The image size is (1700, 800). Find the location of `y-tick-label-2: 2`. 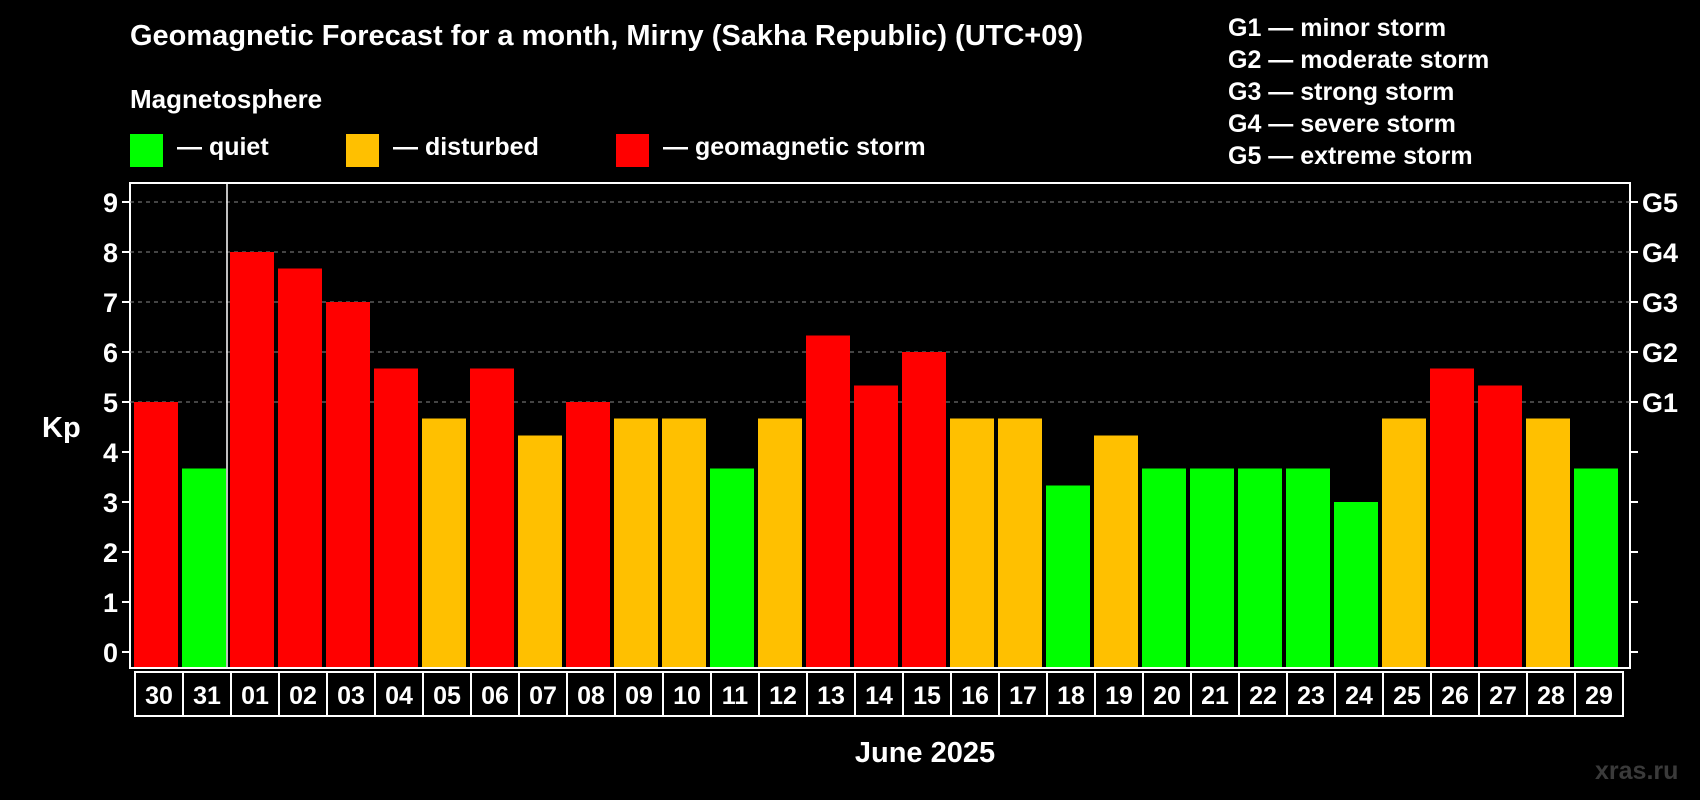

y-tick-label-2: 2 is located at coordinates (110, 553).